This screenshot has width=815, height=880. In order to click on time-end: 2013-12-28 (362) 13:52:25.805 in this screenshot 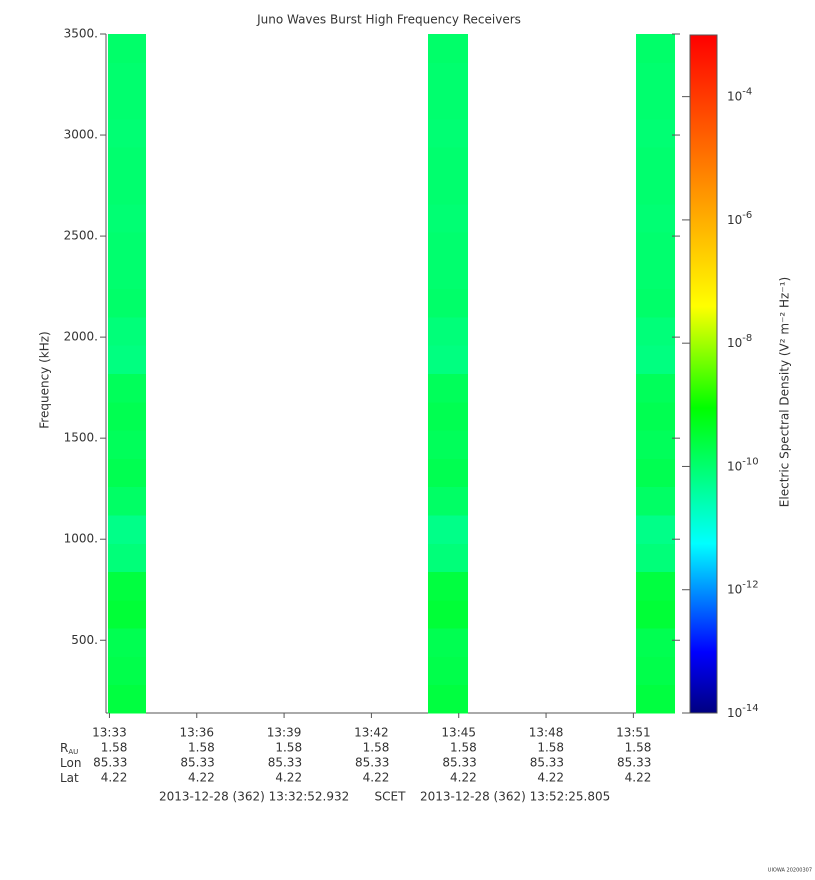, I will do `click(515, 797)`.